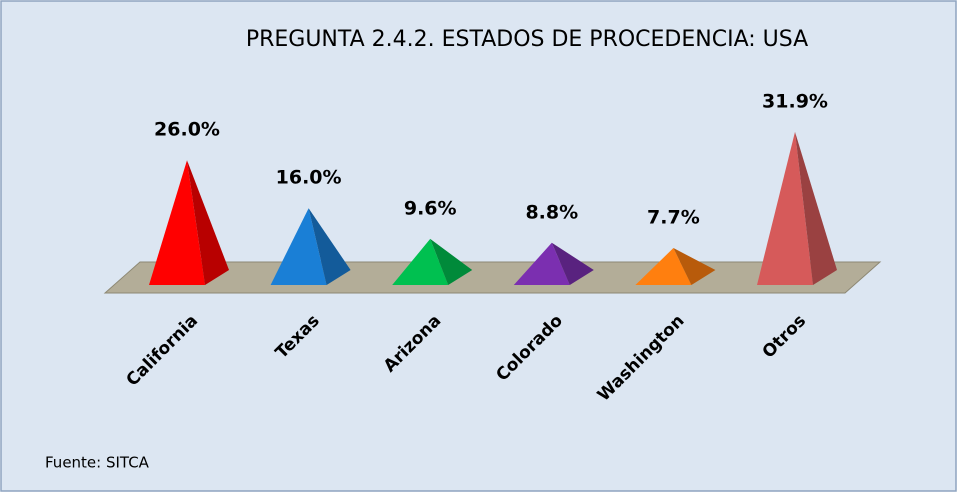 This screenshot has width=958, height=493. I want to click on data-label: 31.9%, so click(795, 101).